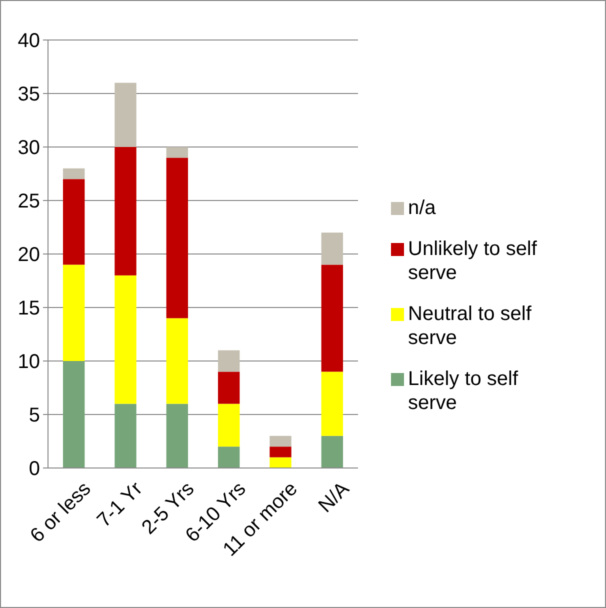  I want to click on x-tick-label: N/A, so click(334, 497).